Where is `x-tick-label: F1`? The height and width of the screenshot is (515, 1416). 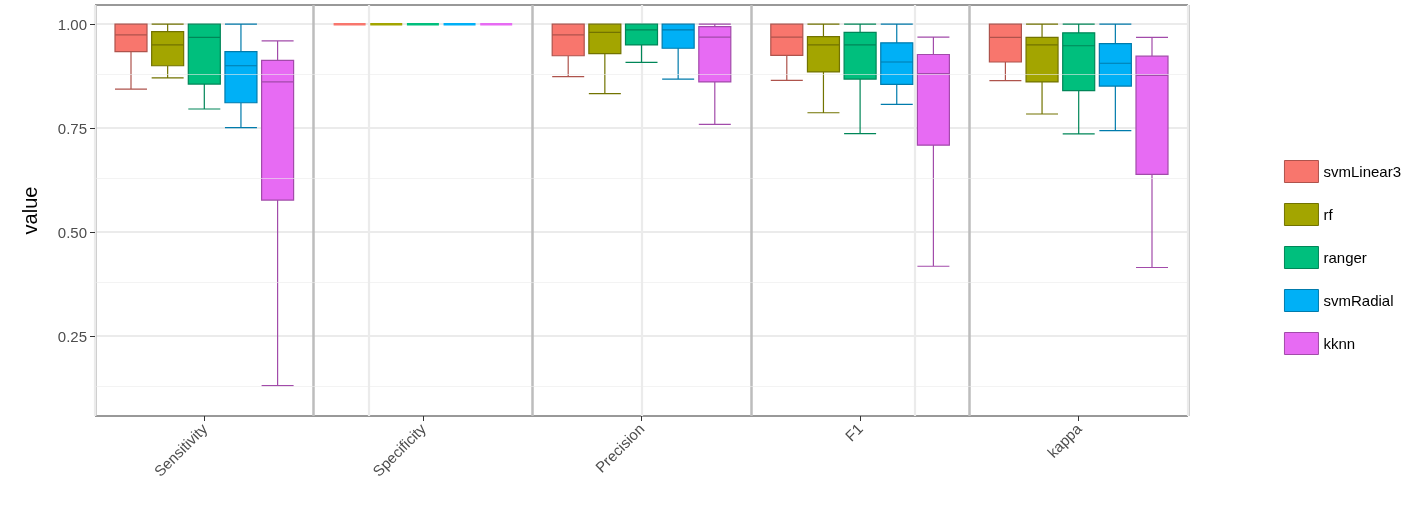
x-tick-label: F1 is located at coordinates (854, 432).